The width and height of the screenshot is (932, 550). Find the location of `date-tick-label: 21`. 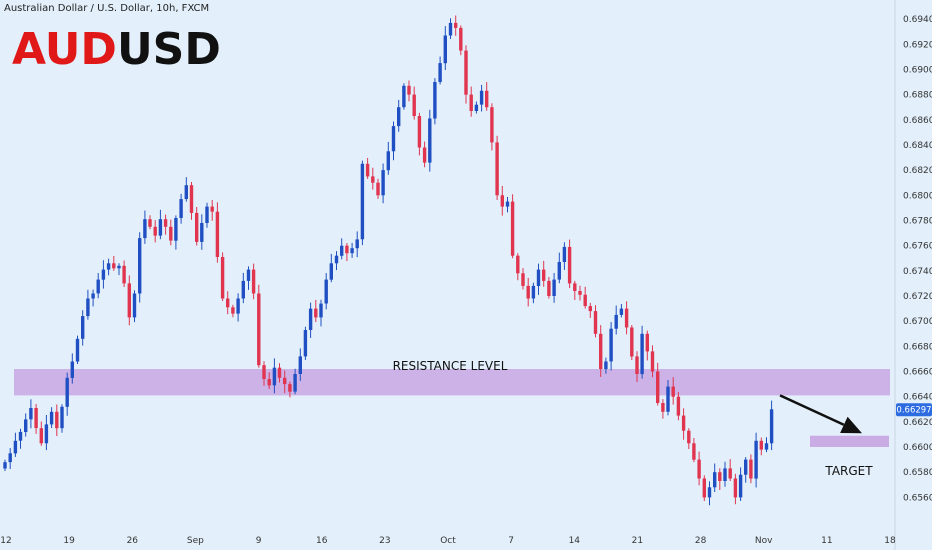

date-tick-label: 21 is located at coordinates (637, 541).